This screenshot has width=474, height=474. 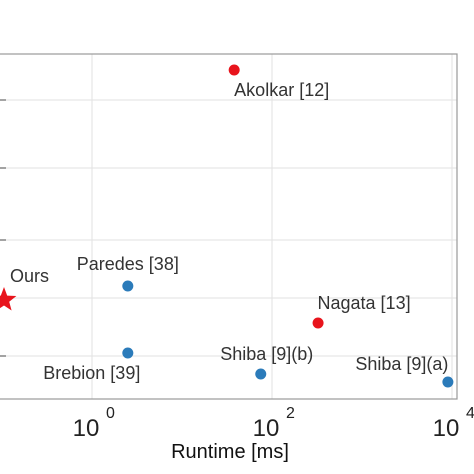 I want to click on point-label: Nagata [13], so click(x=364, y=303).